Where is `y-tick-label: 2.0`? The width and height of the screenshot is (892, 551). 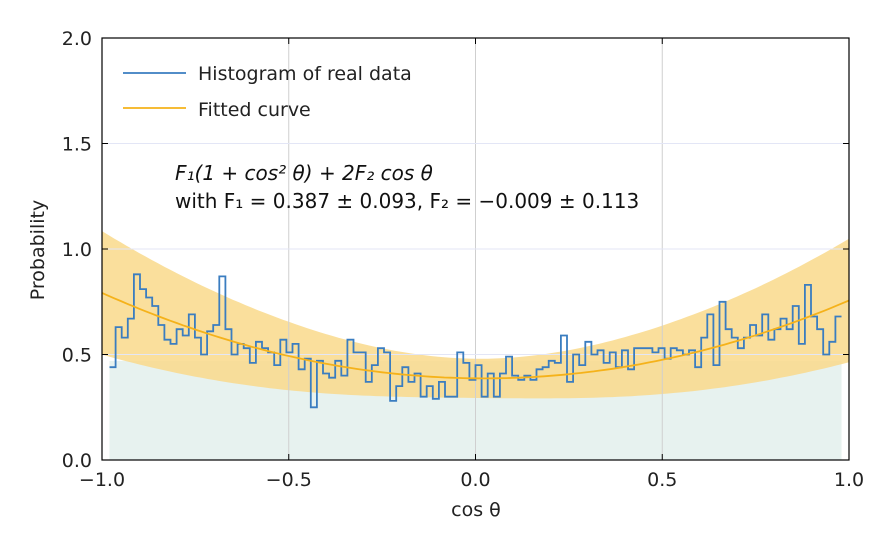
y-tick-label: 2.0 is located at coordinates (77, 39).